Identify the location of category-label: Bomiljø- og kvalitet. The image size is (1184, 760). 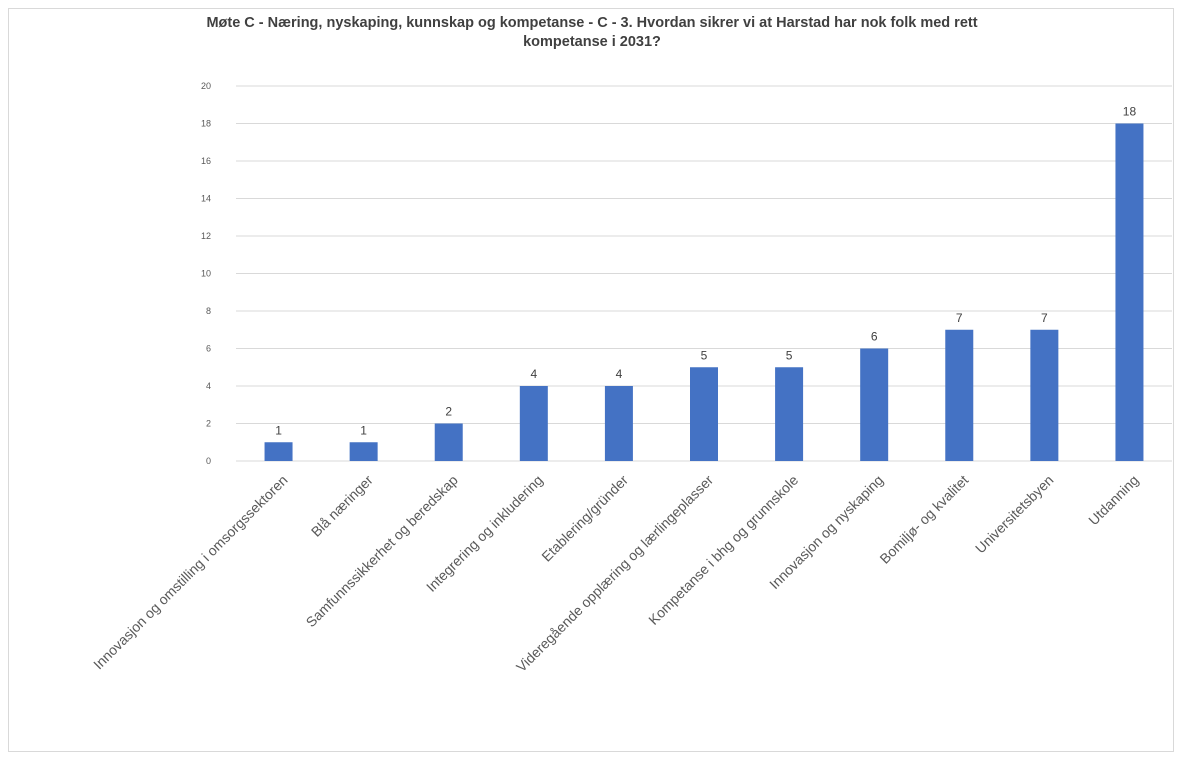
(923, 519).